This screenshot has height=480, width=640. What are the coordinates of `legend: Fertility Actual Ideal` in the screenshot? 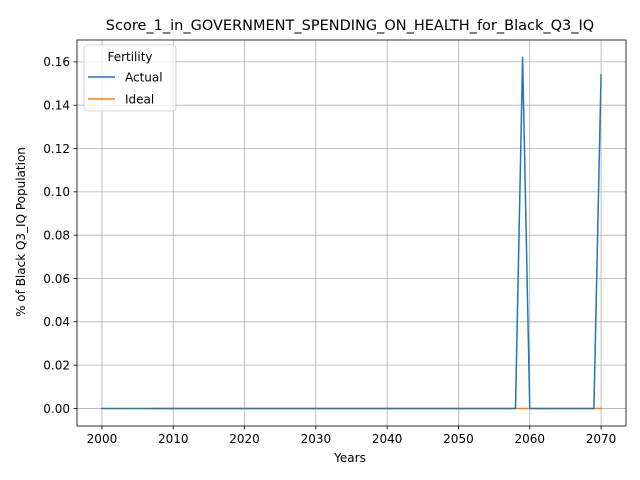 It's located at (130, 78).